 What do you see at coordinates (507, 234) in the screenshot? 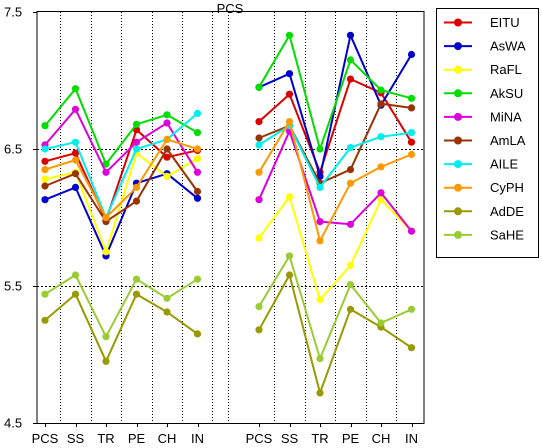
I see `legend-label: SaHE` at bounding box center [507, 234].